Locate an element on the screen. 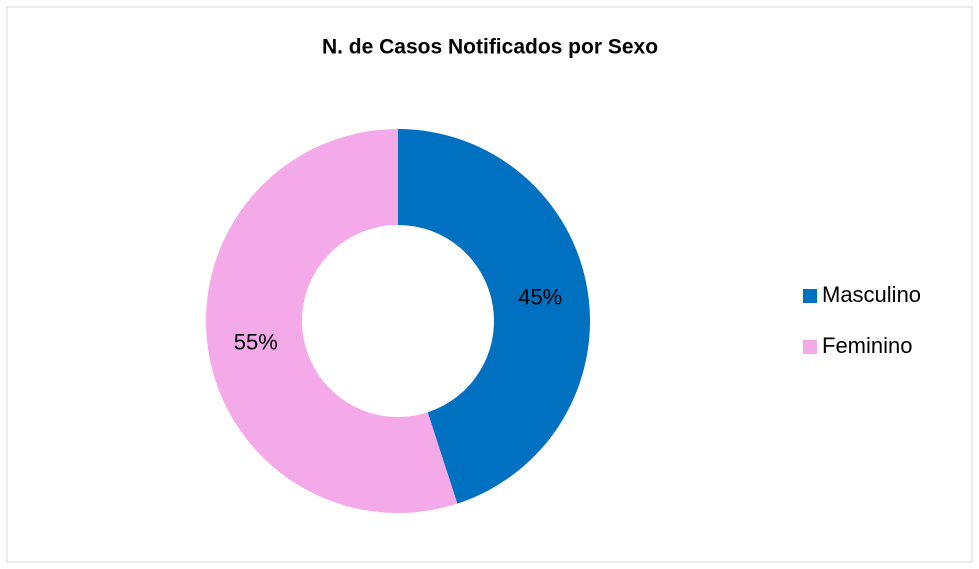  data-label: 45% is located at coordinates (540, 296).